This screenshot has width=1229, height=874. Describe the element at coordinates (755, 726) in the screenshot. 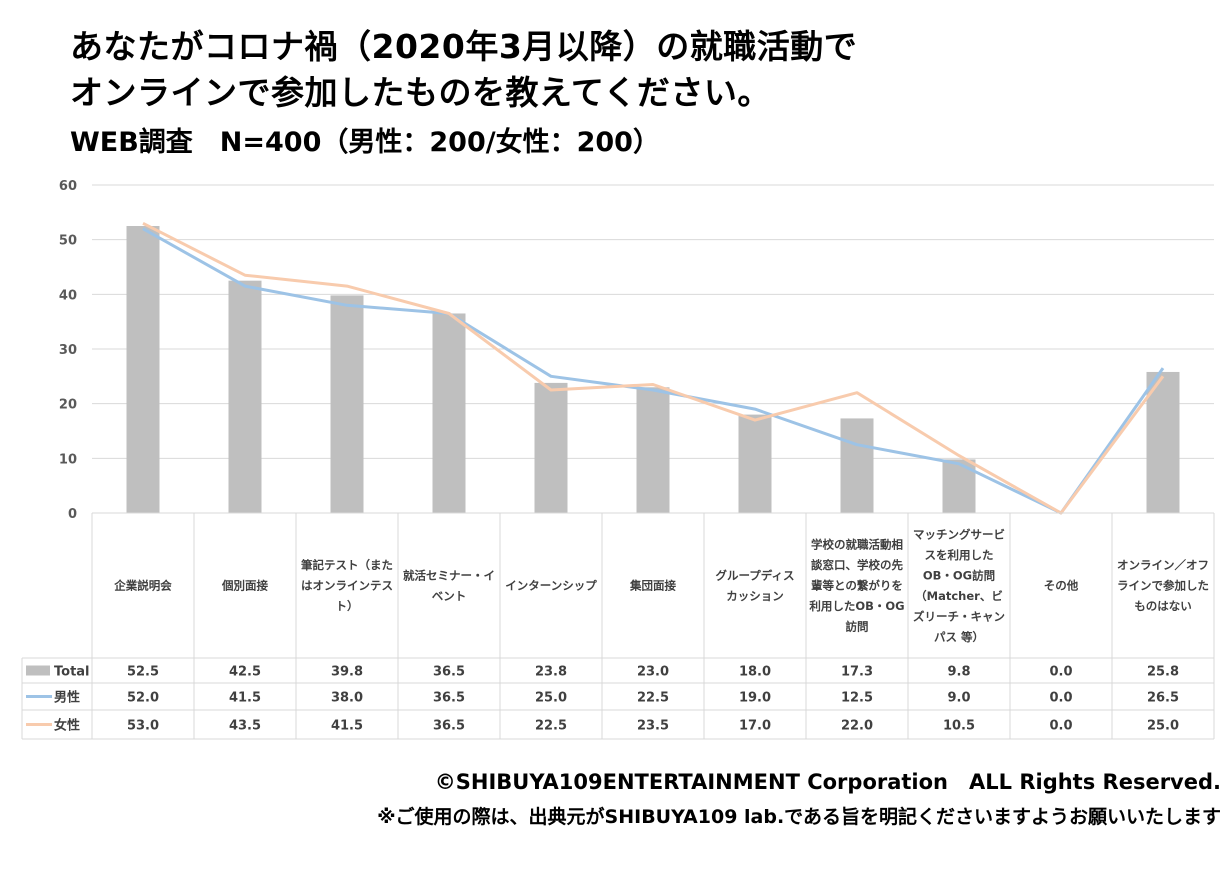

I see `table-cell-value: 17.0` at that location.